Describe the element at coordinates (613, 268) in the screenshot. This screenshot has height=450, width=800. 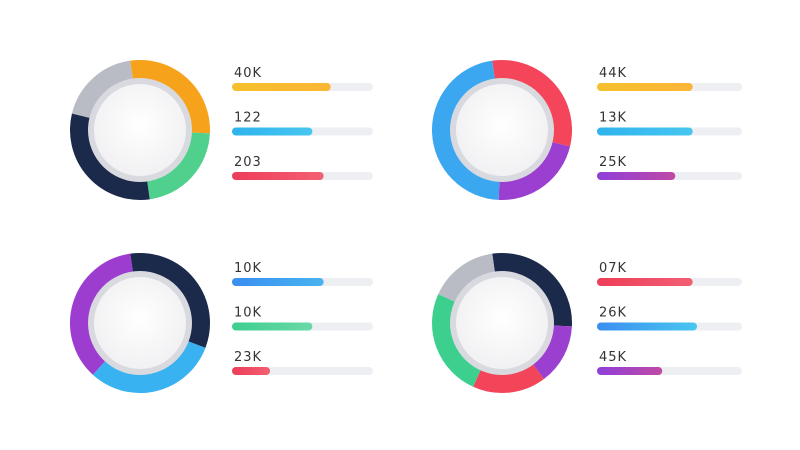
I see `value-label: 07K` at that location.